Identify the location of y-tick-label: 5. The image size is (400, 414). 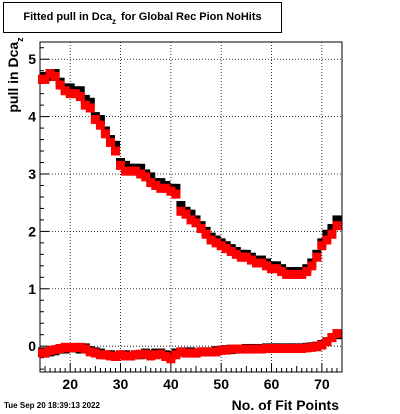
(32, 59).